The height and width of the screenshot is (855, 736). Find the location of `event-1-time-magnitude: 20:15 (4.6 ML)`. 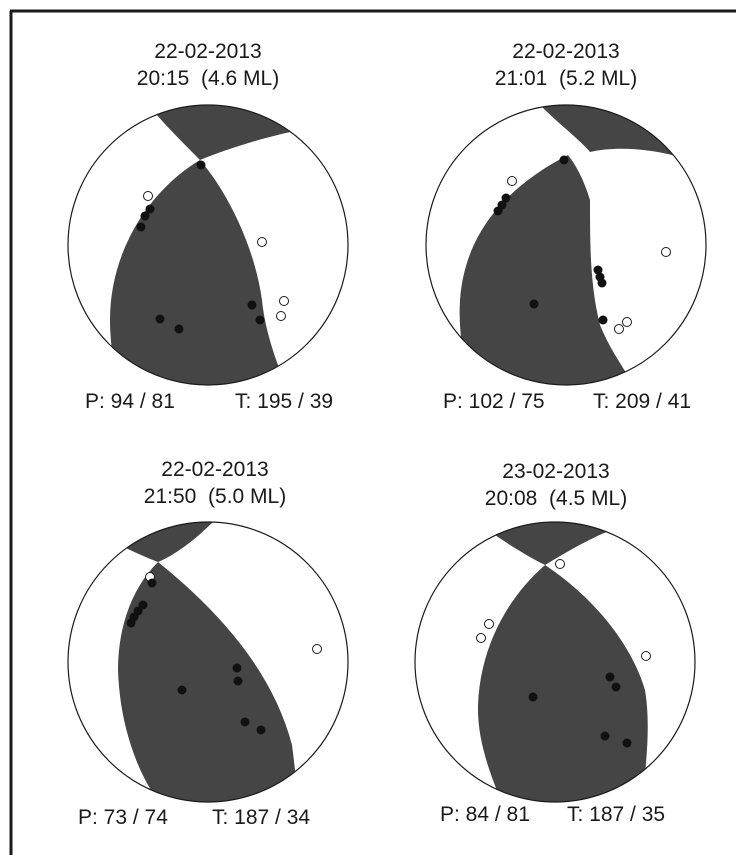

event-1-time-magnitude: 20:15 (4.6 ML) is located at coordinates (208, 78).